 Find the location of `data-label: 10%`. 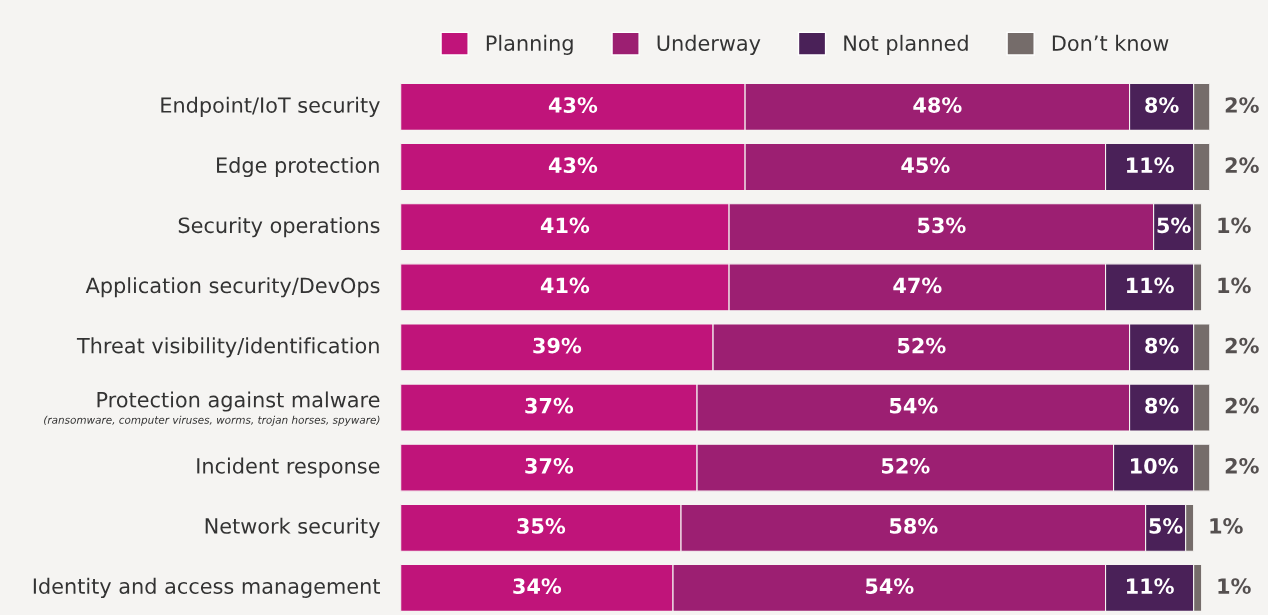

data-label: 10% is located at coordinates (1154, 465).